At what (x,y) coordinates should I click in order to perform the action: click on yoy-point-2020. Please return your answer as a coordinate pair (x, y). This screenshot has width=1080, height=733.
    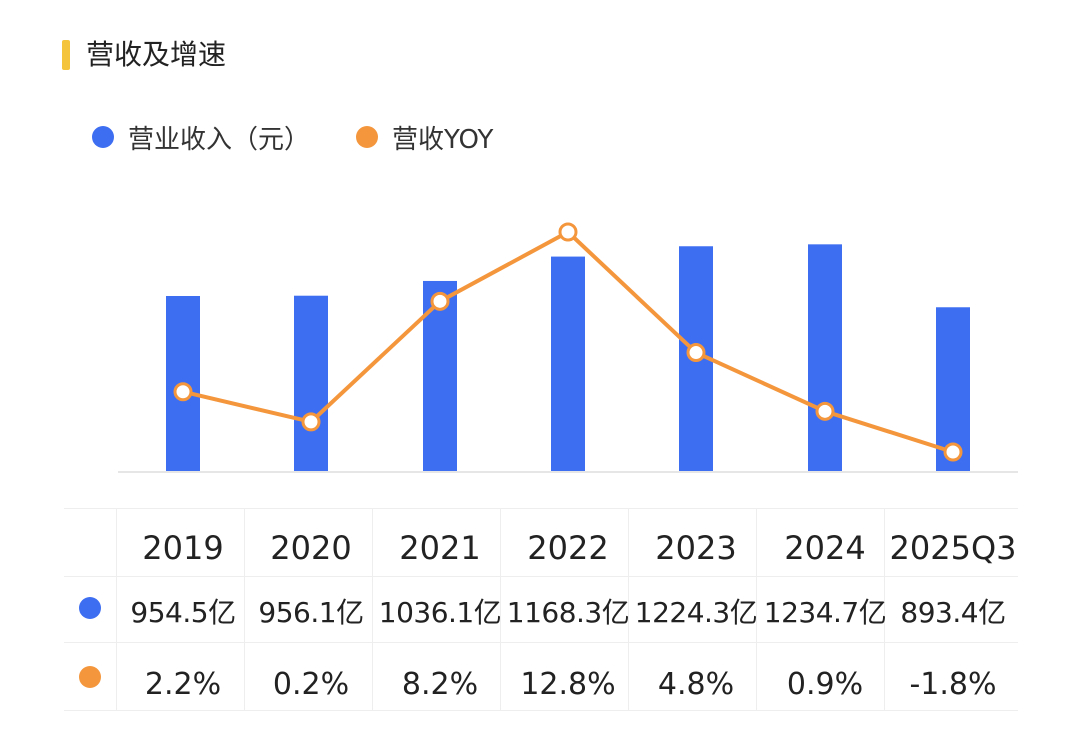
    Looking at the image, I should click on (311, 422).